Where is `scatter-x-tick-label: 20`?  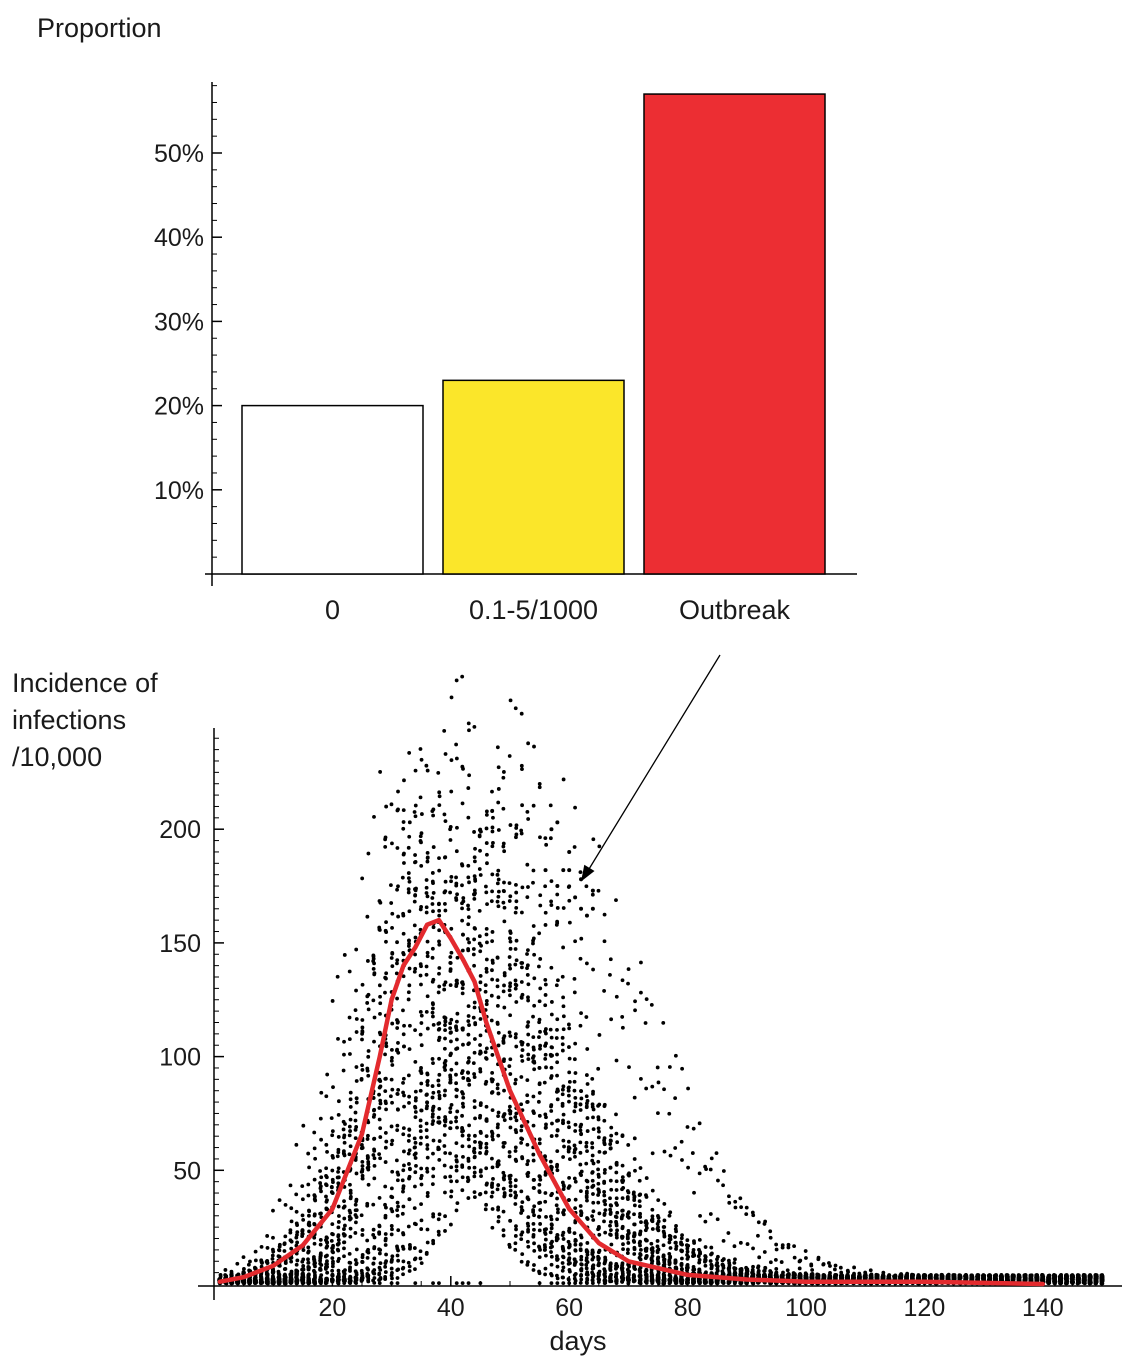 scatter-x-tick-label: 20 is located at coordinates (332, 1308).